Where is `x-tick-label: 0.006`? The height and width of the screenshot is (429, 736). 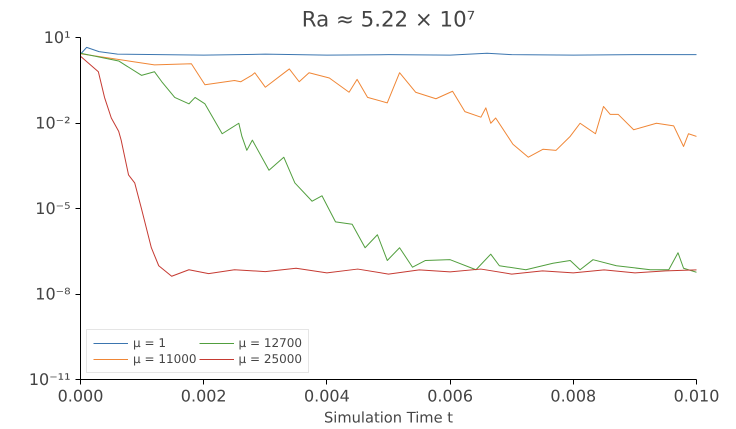 x-tick-label: 0.006 is located at coordinates (450, 396).